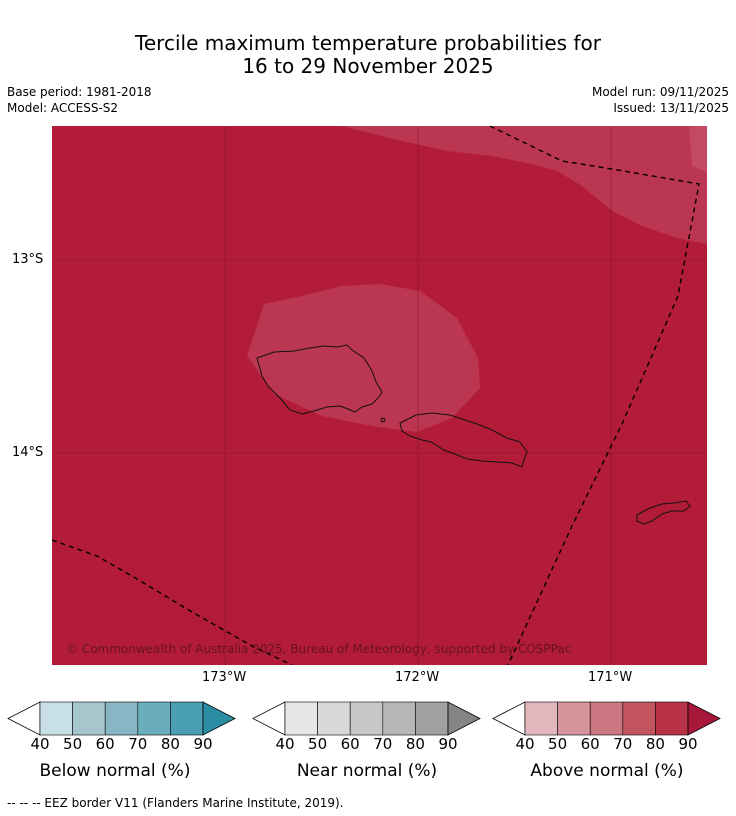  Describe the element at coordinates (115, 771) in the screenshot. I see `colorbar-below-normal-label: Below normal (%)` at that location.